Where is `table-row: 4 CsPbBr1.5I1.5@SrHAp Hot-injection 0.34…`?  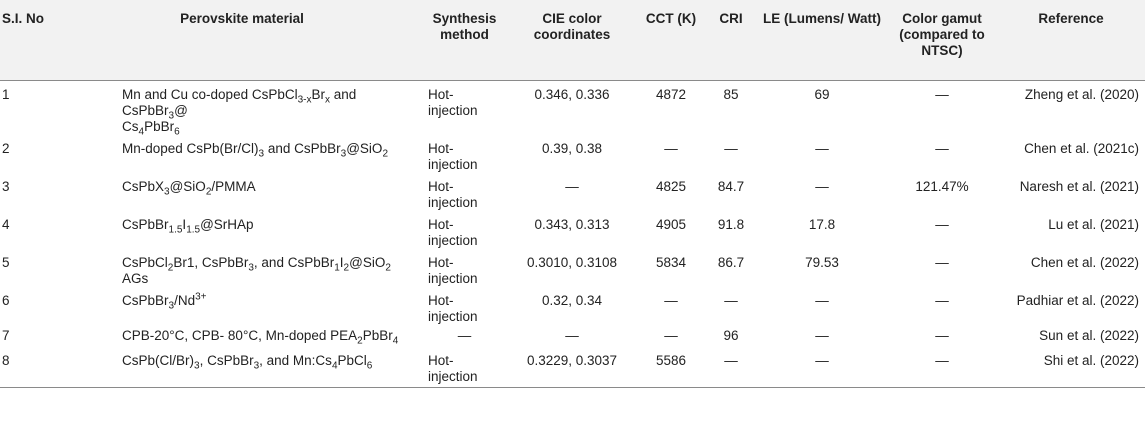 table-row: 4 CsPbBr1.5I1.5@SrHAp Hot-injection 0.34… is located at coordinates (572, 230).